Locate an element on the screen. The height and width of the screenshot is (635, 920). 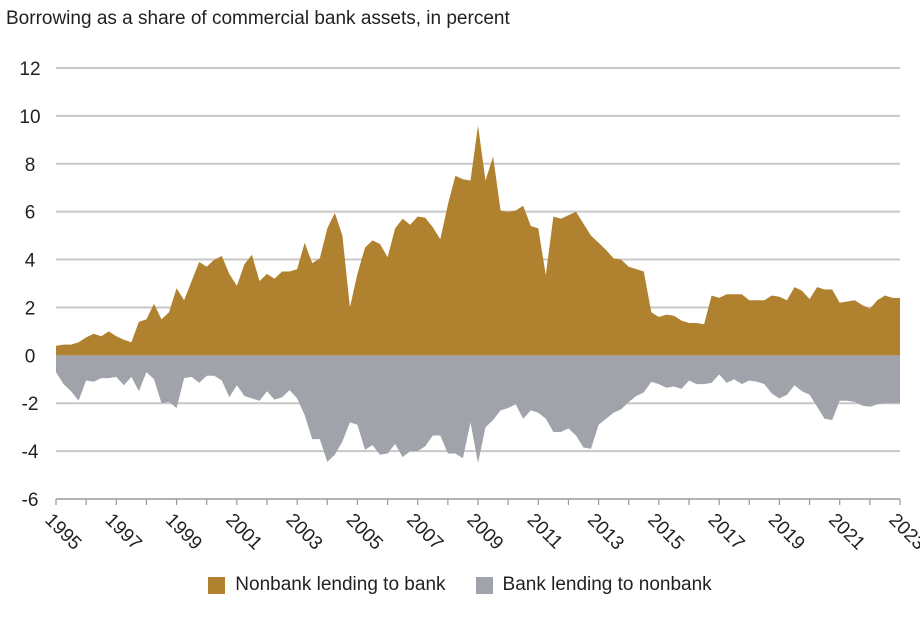
y-tick-label: 0 is located at coordinates (30, 356).